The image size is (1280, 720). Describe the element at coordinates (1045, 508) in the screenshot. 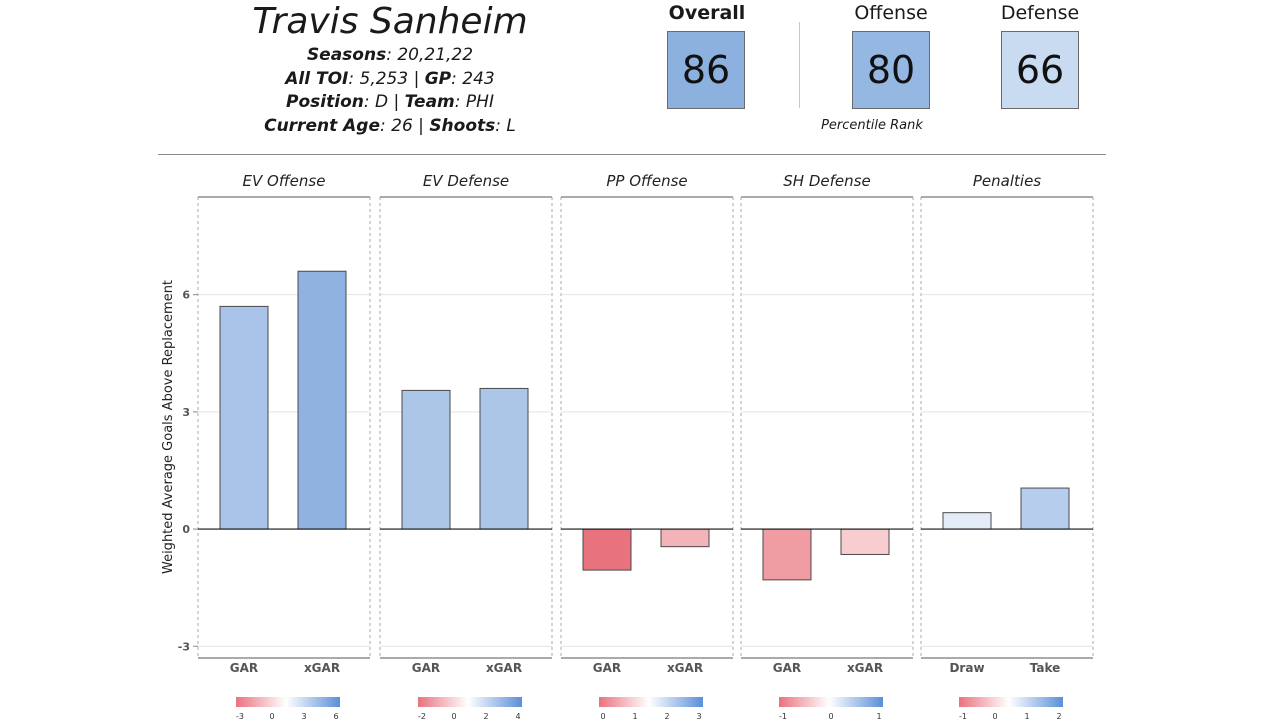

I see `bar-take` at that location.